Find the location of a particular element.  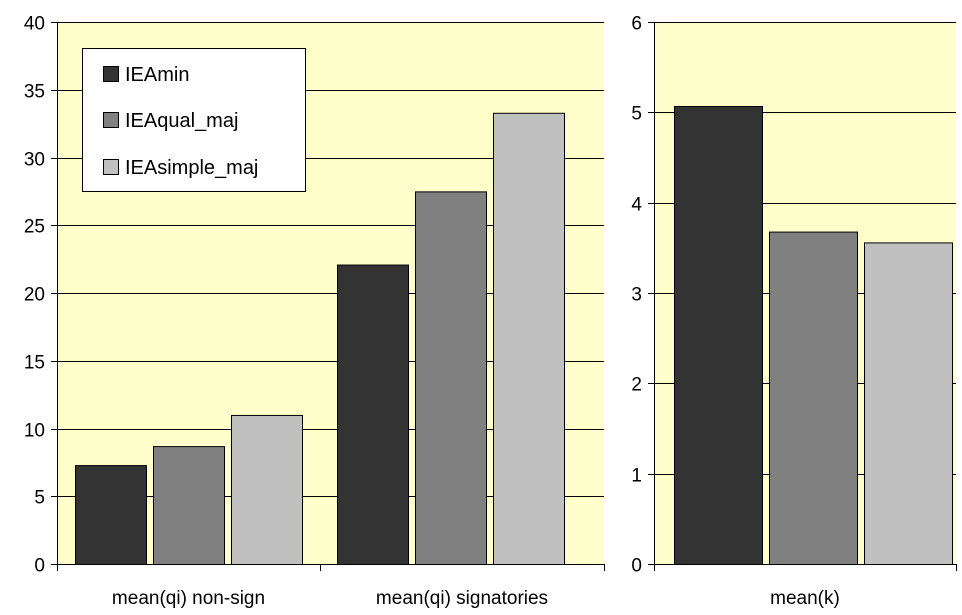

legend: IEAmin IEAqual_maj IEAsimple_maj is located at coordinates (194, 120).